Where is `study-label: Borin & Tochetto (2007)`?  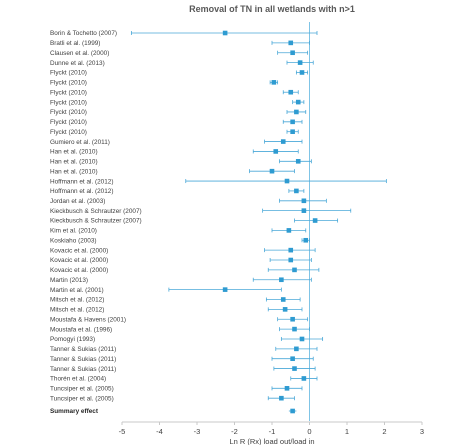 study-label: Borin & Tochetto (2007) is located at coordinates (83, 33).